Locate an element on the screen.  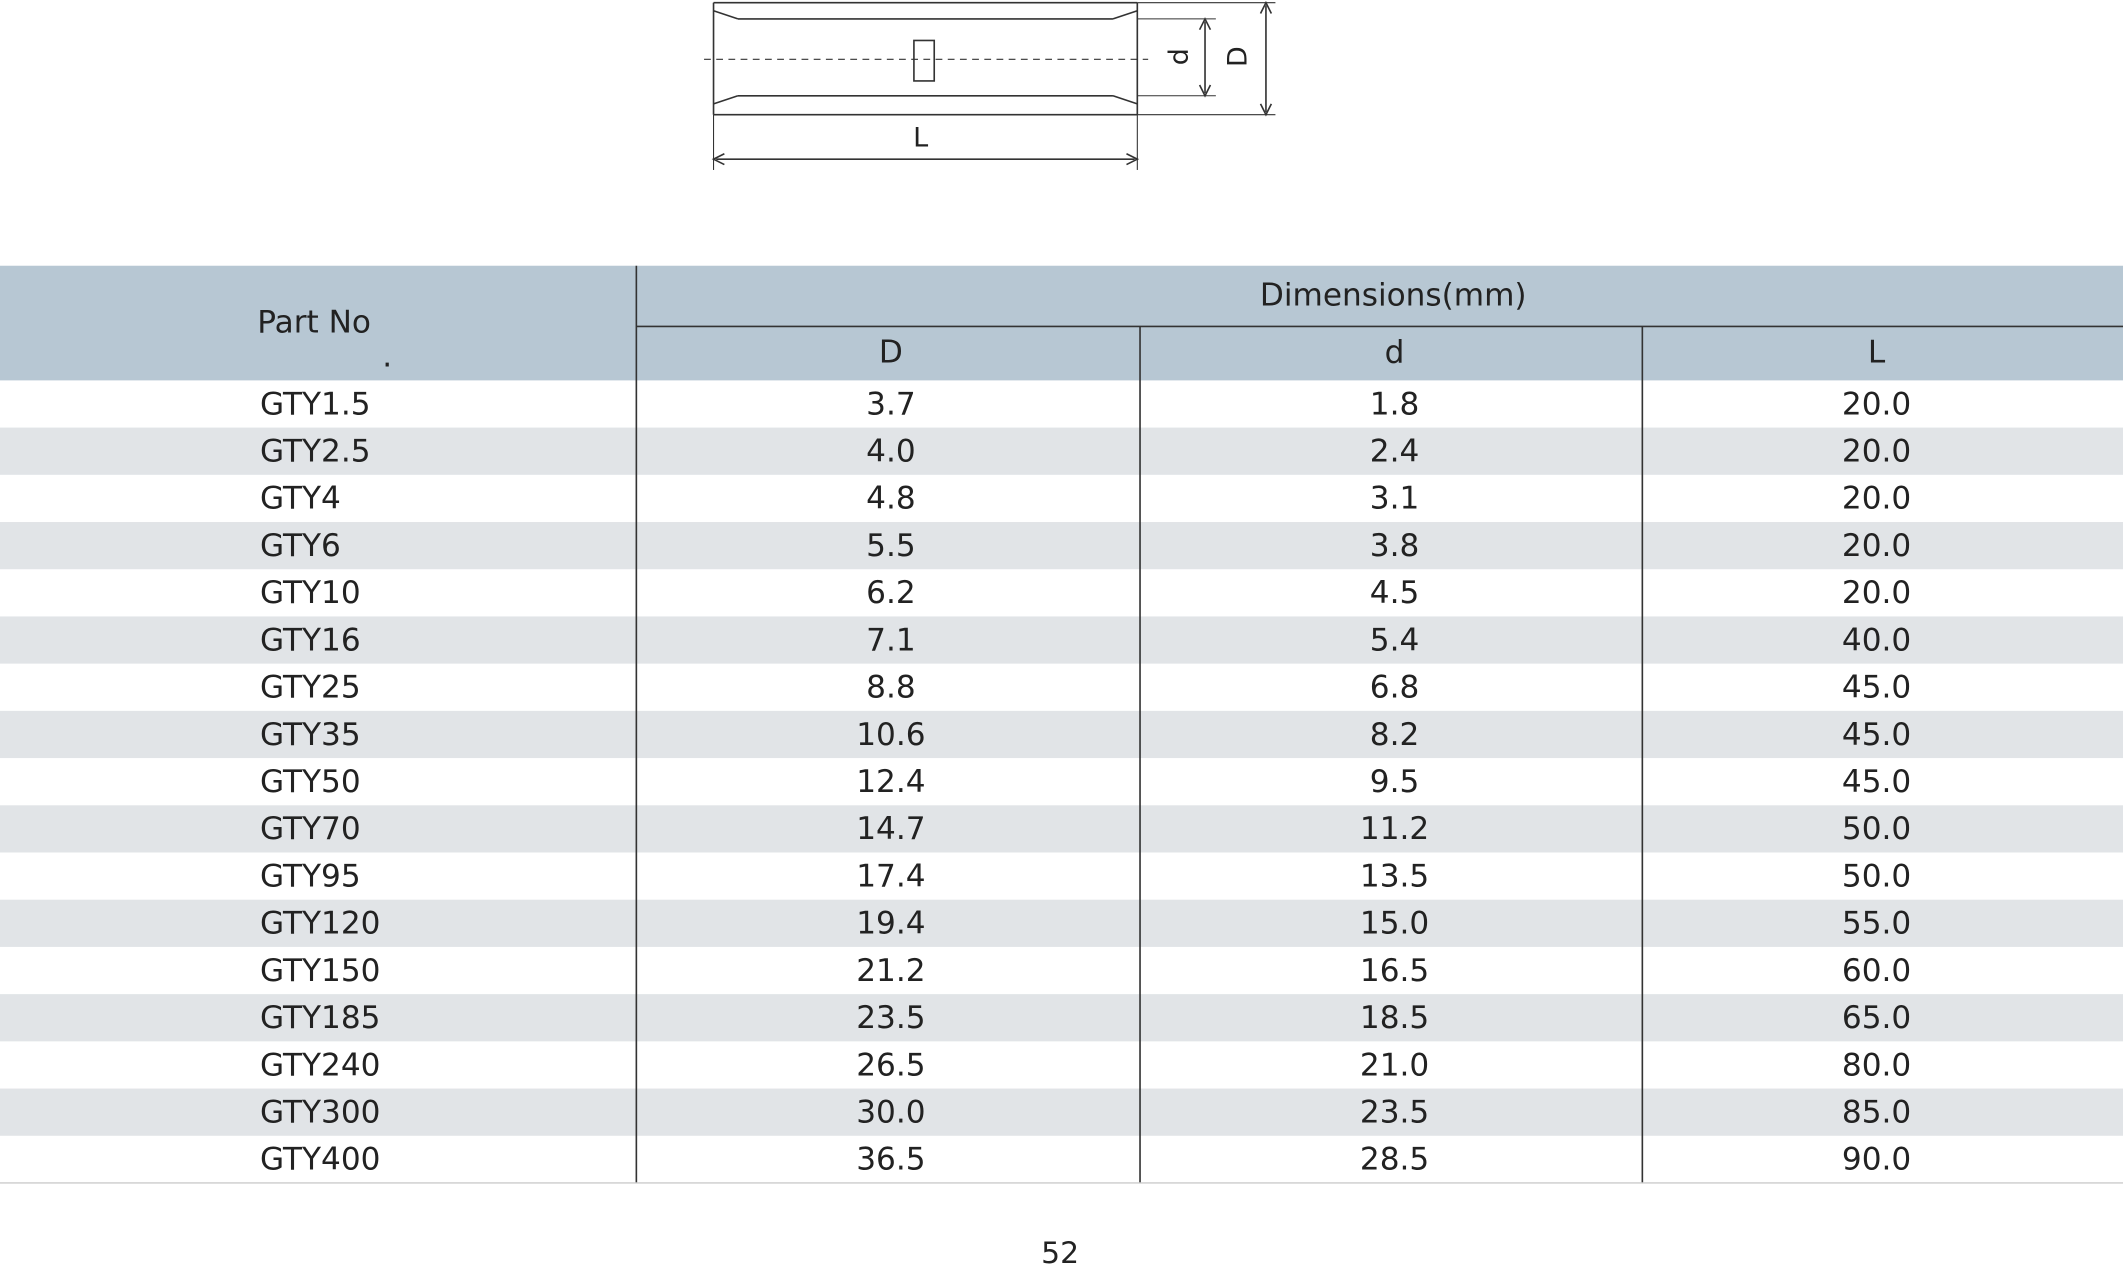
value-cell: 3.7 is located at coordinates (891, 404).